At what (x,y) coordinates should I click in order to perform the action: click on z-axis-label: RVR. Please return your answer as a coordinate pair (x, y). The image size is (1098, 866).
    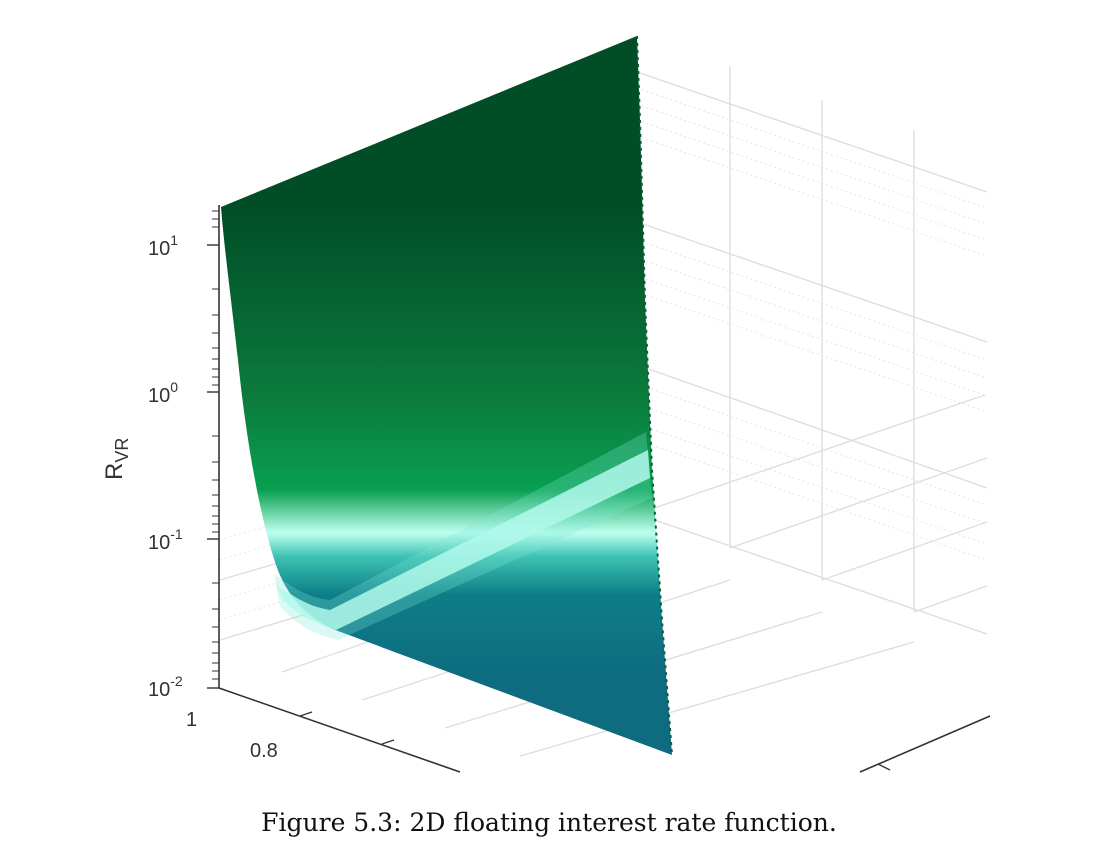
    Looking at the image, I should click on (116, 459).